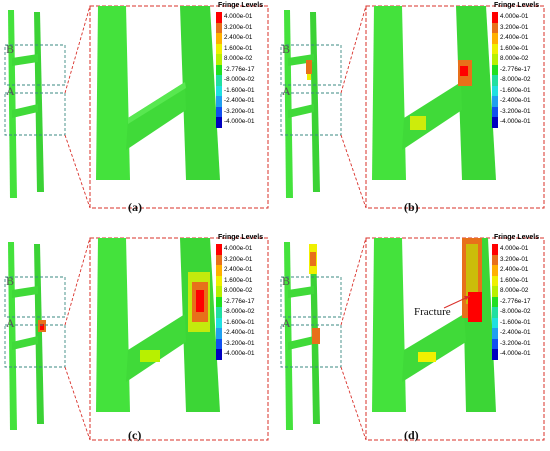 This screenshot has height=451, width=550. What do you see at coordinates (135, 207) in the screenshot?
I see `panel-caption: (a)` at bounding box center [135, 207].